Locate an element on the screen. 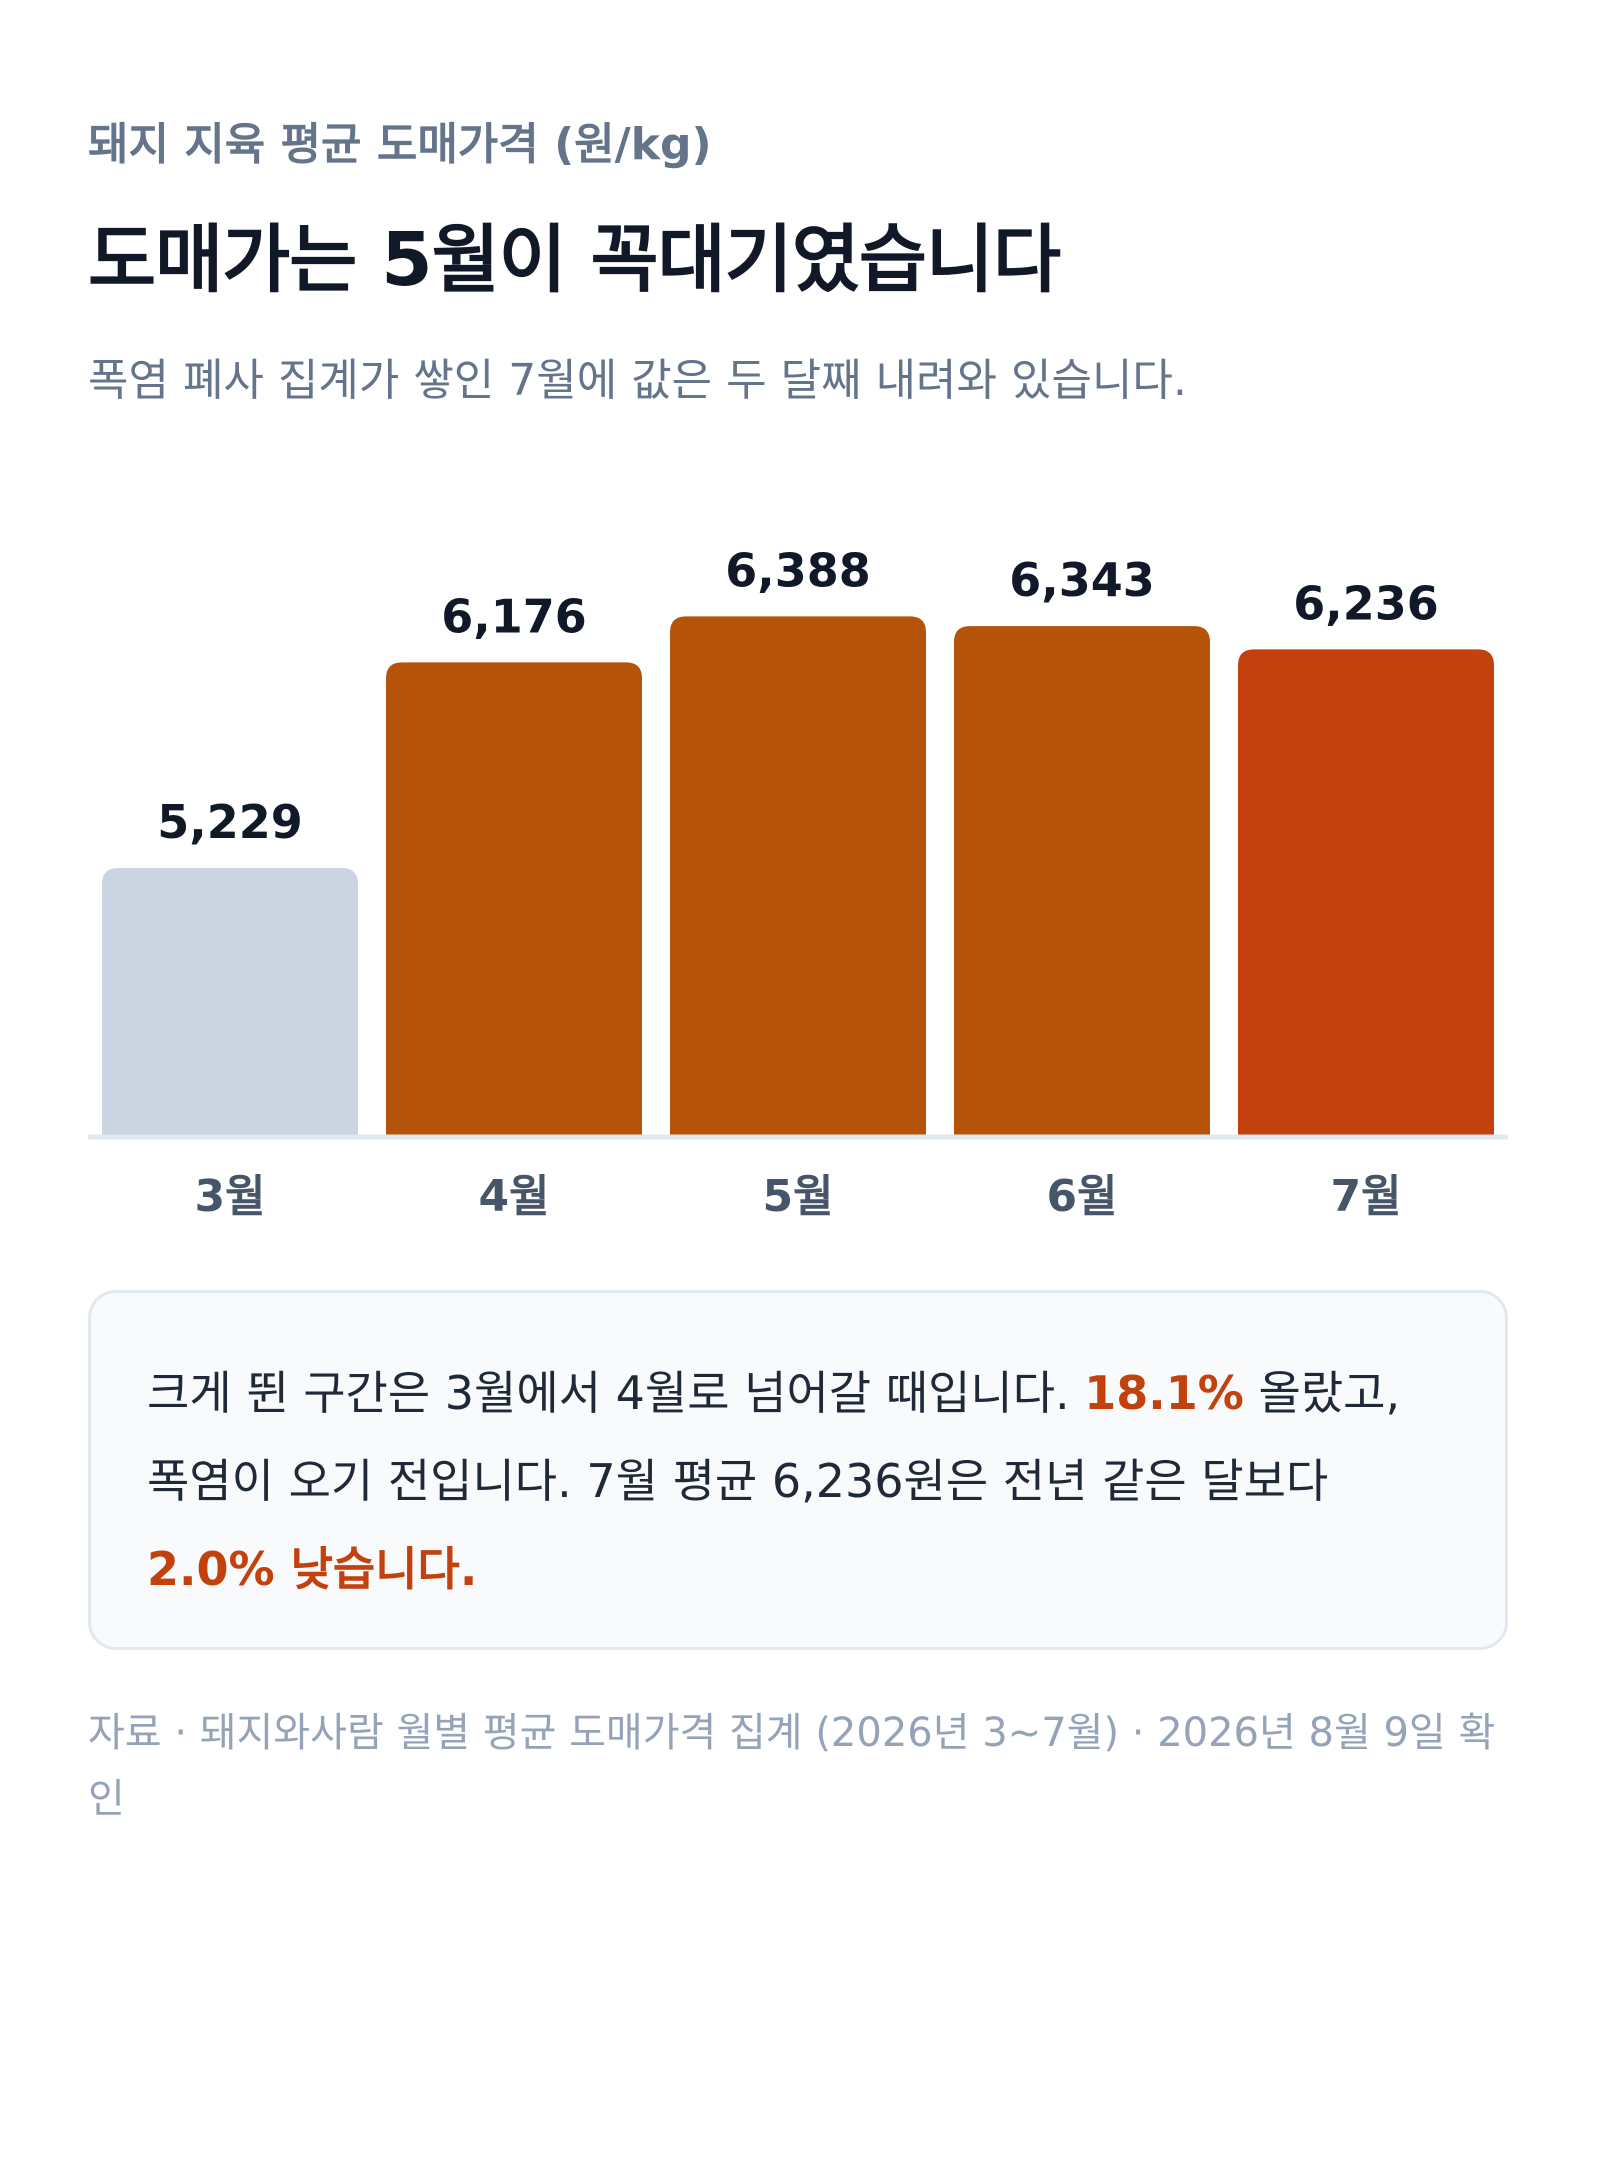 The width and height of the screenshot is (1600, 2184). bar-value-label: 6,343 is located at coordinates (1082, 580).